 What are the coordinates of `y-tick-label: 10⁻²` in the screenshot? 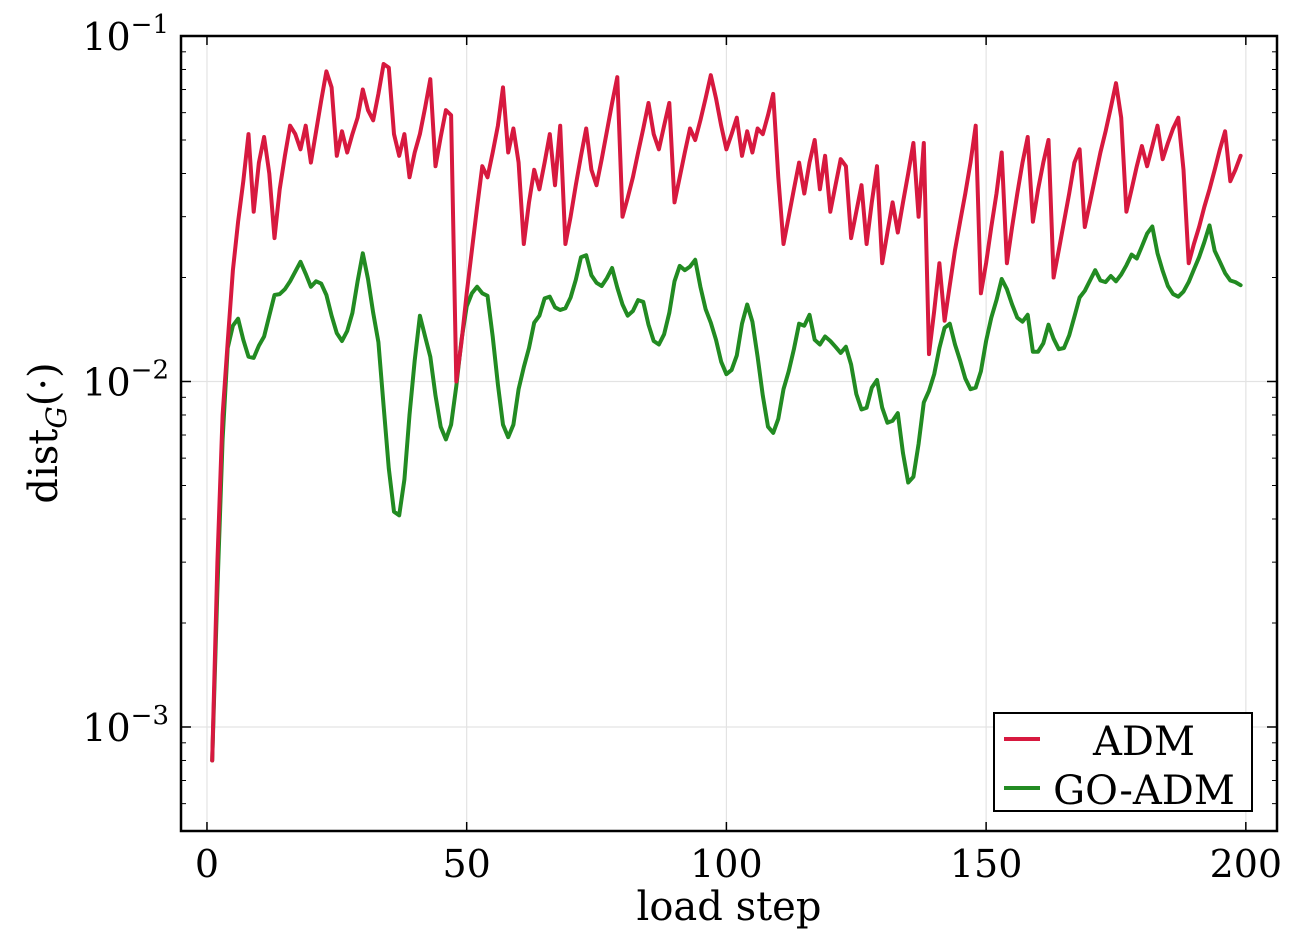 It's located at (125, 379).